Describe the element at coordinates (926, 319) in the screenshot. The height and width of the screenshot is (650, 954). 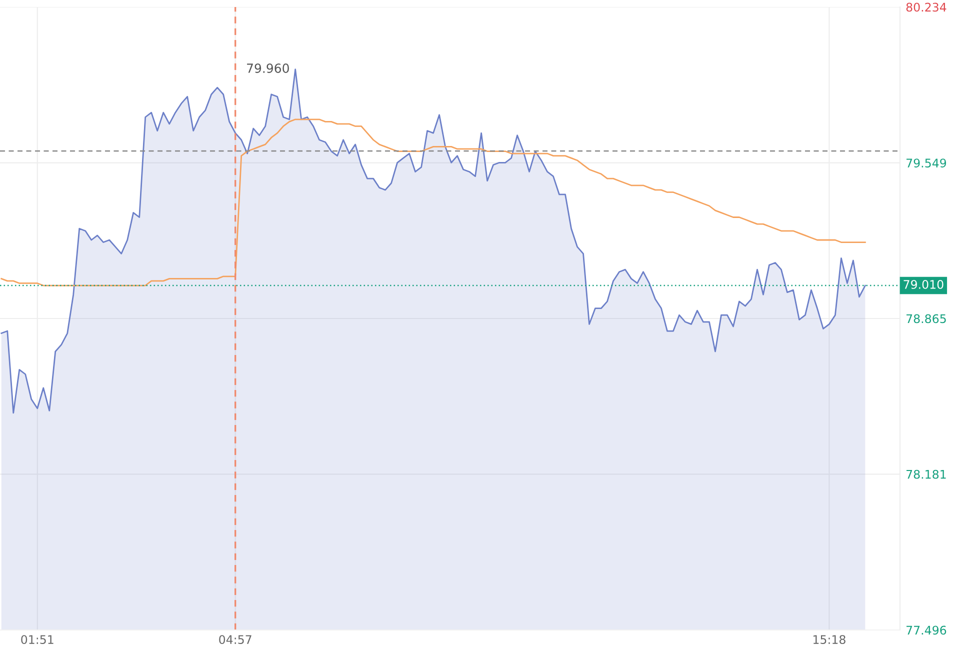
I see `y-tick-label: 78.865` at that location.